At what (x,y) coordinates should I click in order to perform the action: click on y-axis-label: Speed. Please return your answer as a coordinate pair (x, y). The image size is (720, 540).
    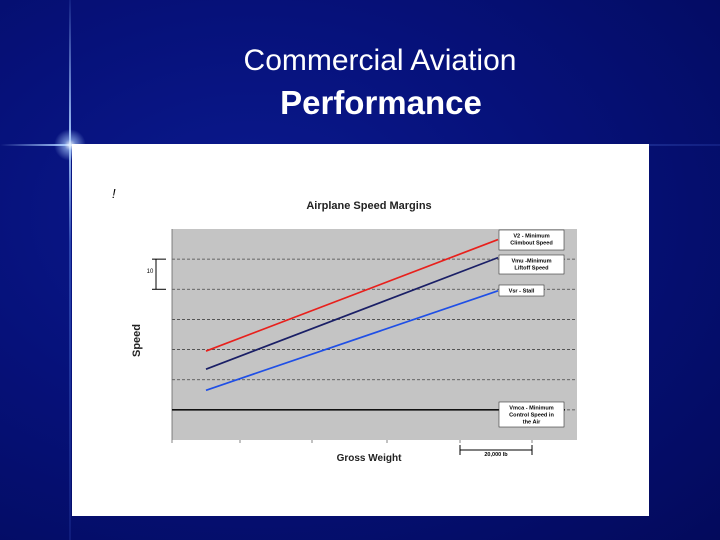
    Looking at the image, I should click on (137, 340).